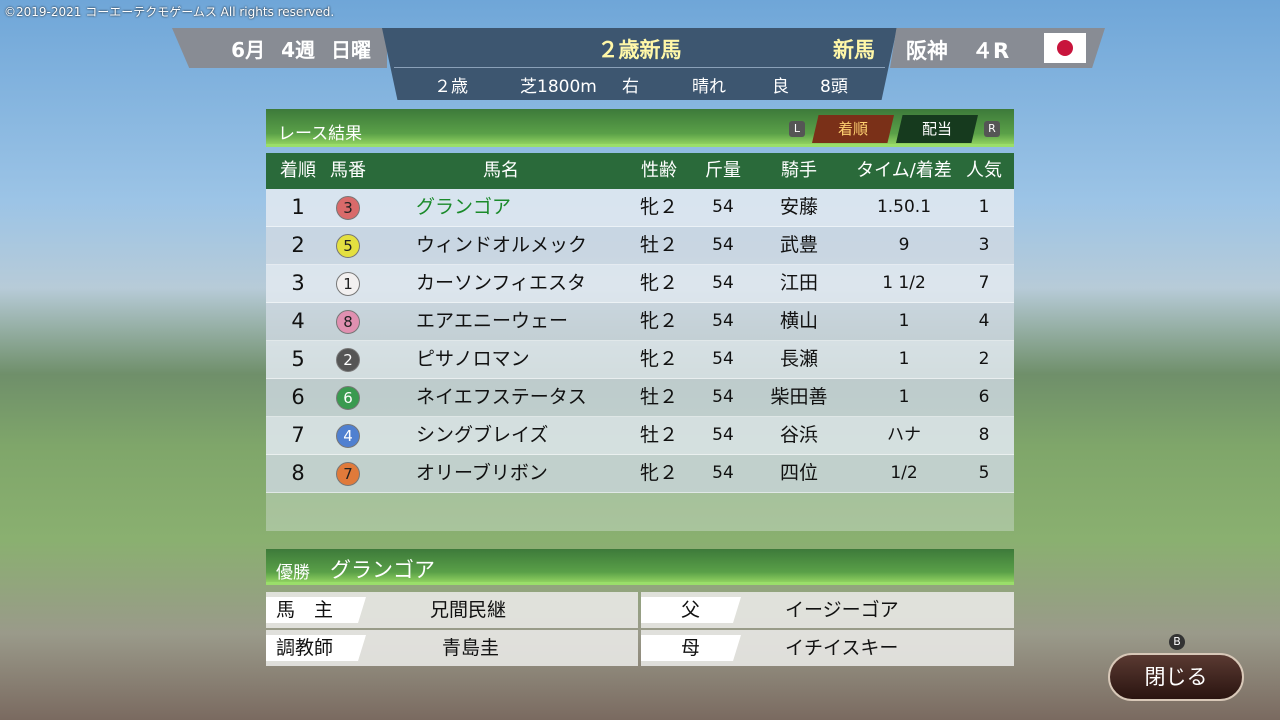  I want to click on finish-position: 3, so click(298, 283).